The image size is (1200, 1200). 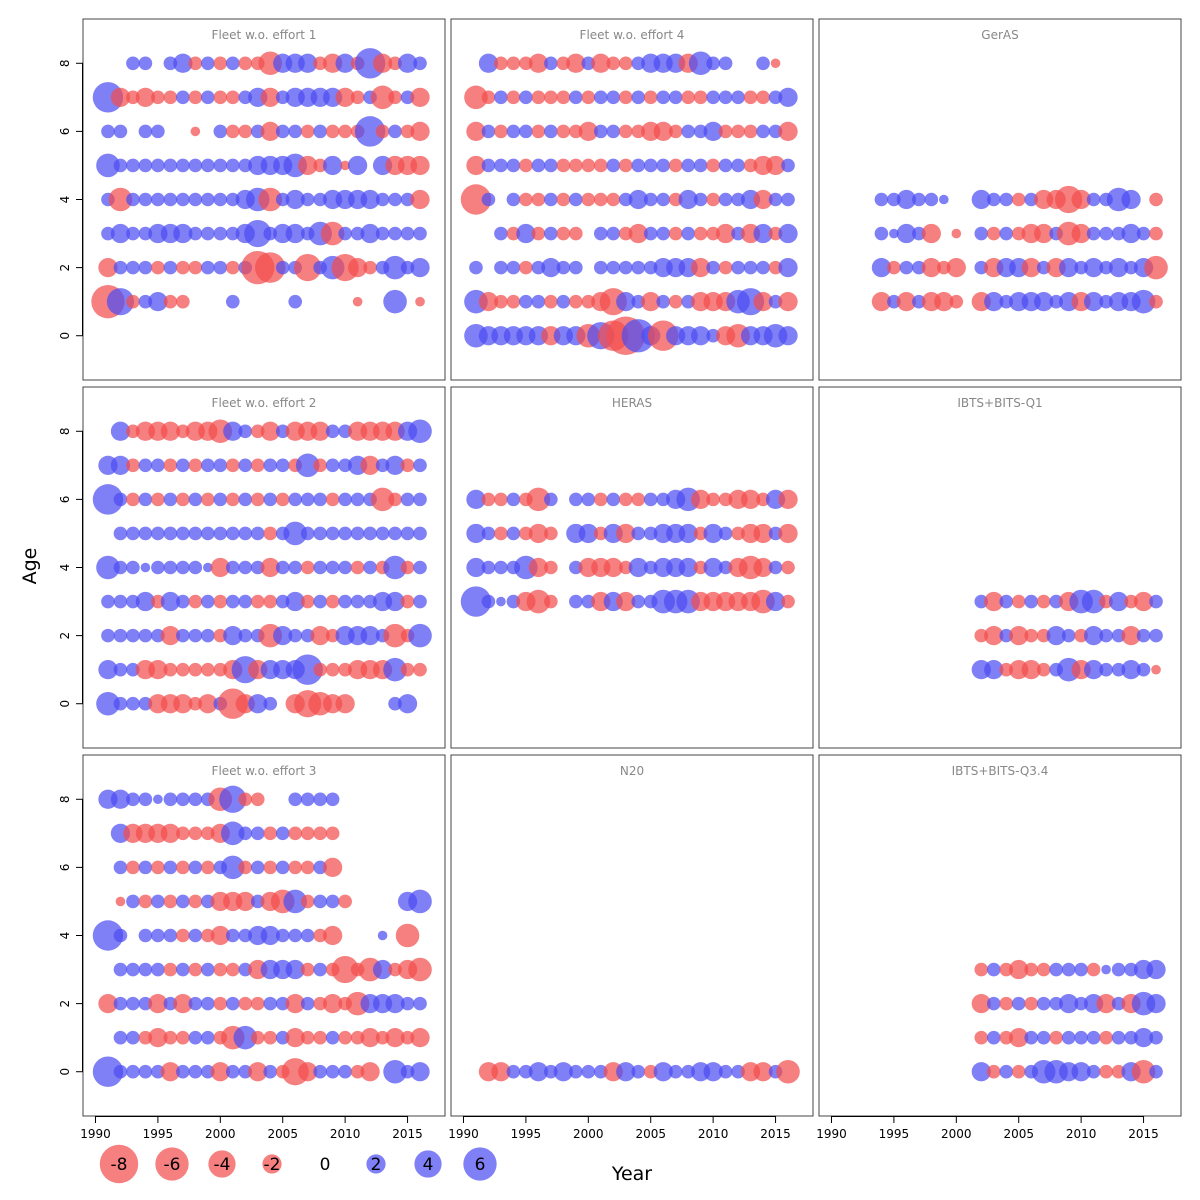 What do you see at coordinates (65, 636) in the screenshot?
I see `y-tick-label: 2` at bounding box center [65, 636].